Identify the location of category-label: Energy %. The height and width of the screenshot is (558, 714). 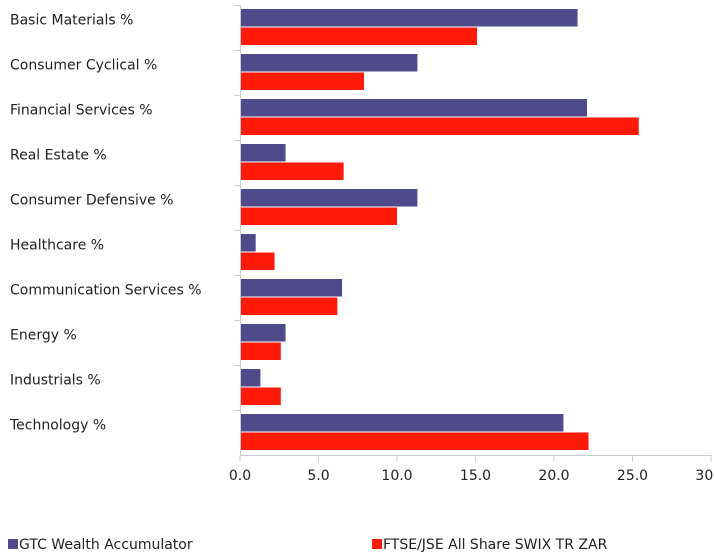
(43, 336).